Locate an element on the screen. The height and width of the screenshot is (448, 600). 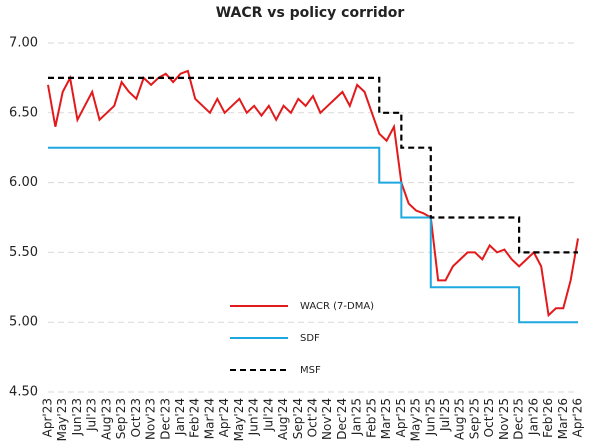
x-tick-label: Nov'24 is located at coordinates (327, 419).